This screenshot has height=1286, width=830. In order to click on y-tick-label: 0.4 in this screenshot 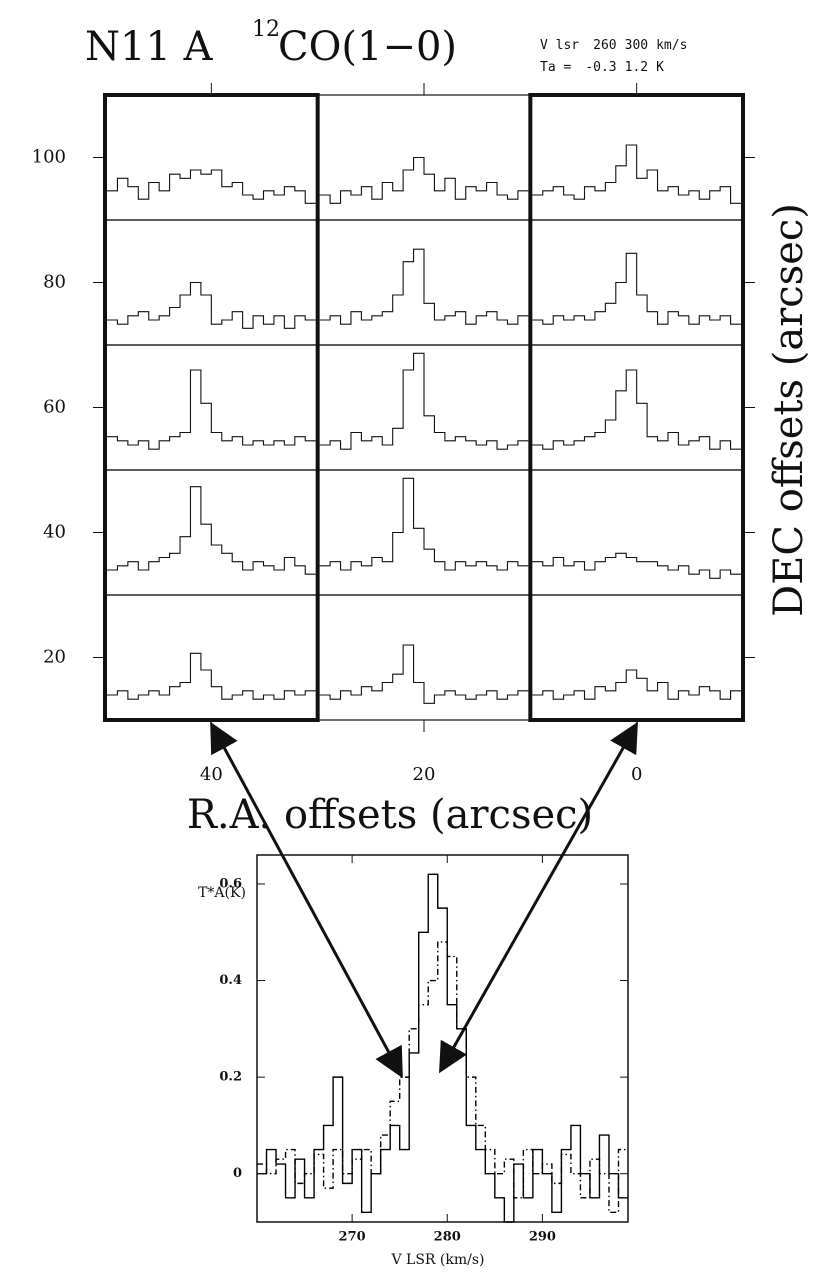, I will do `click(230, 980)`.